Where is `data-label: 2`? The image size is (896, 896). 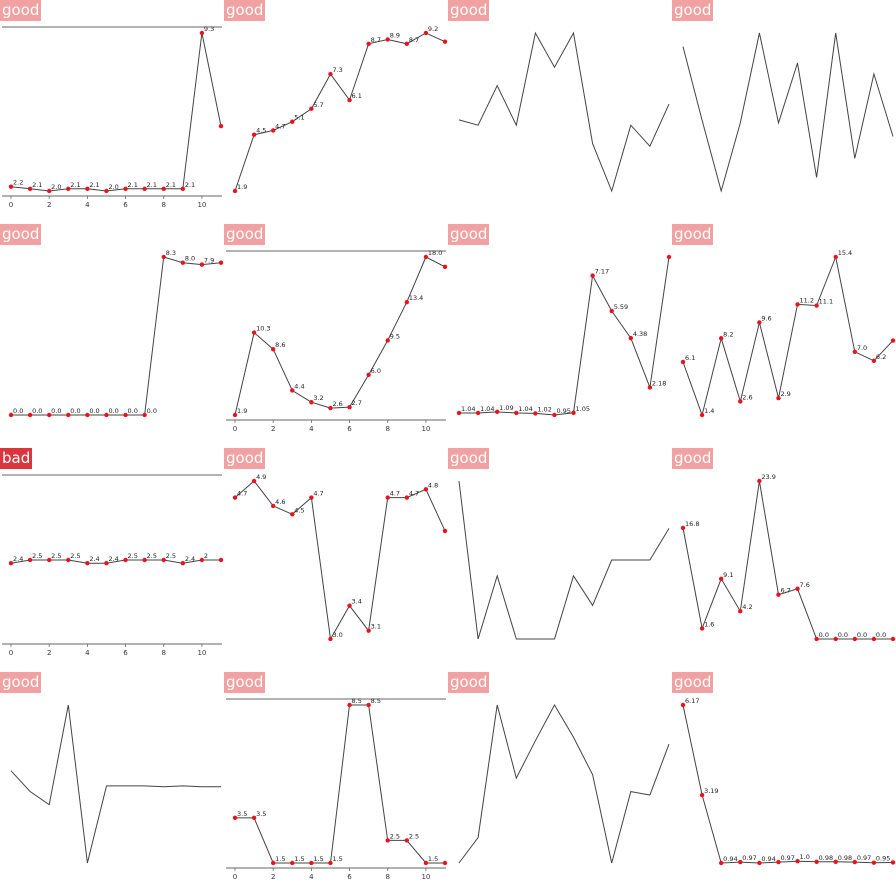 data-label: 2 is located at coordinates (206, 556).